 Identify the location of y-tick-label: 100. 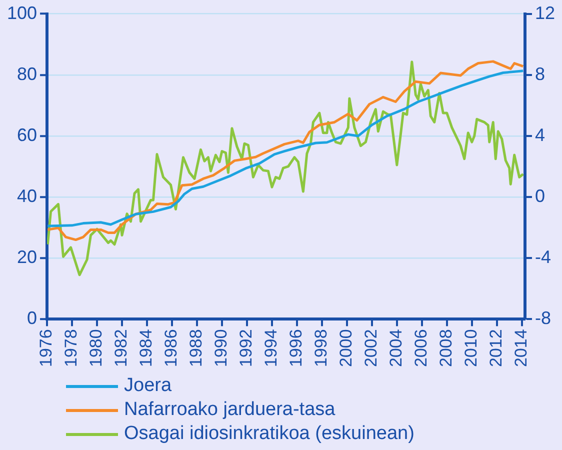
(22, 12).